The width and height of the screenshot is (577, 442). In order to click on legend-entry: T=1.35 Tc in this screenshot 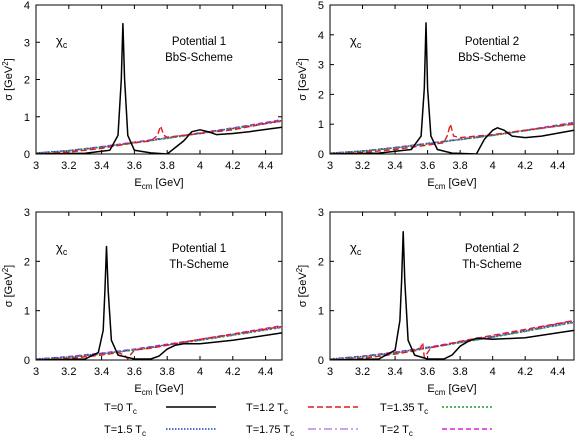, I will do `click(436, 409)`.